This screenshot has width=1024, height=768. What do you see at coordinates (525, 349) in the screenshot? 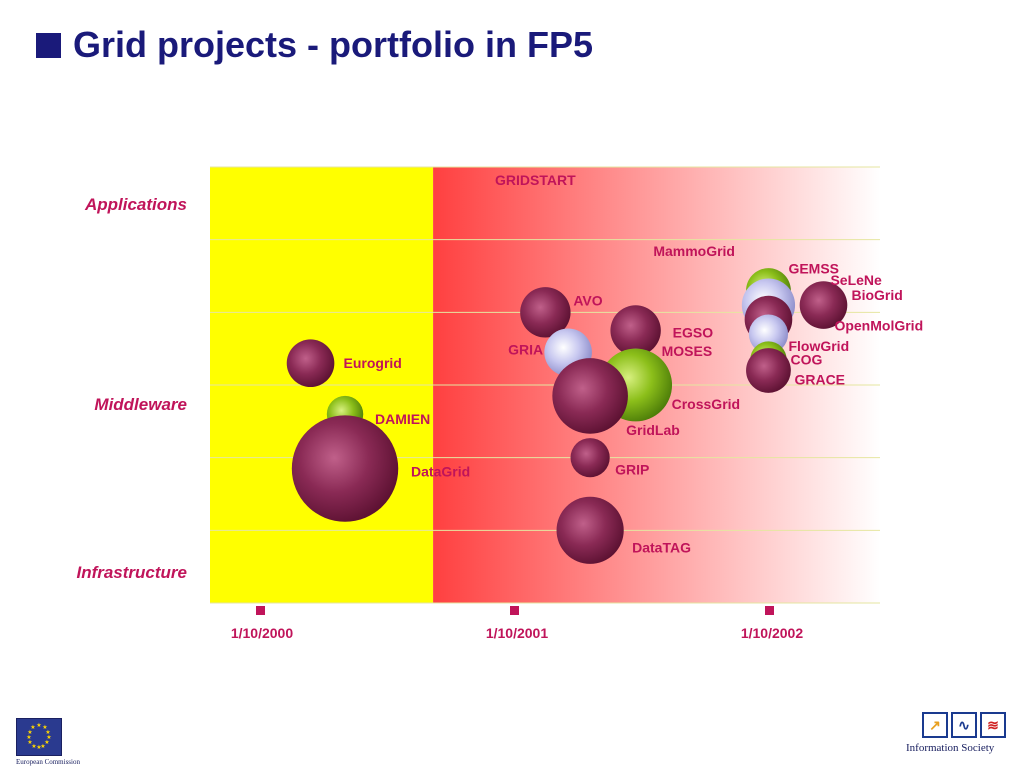
I see `bubble-label-gria: GRIA` at bounding box center [525, 349].